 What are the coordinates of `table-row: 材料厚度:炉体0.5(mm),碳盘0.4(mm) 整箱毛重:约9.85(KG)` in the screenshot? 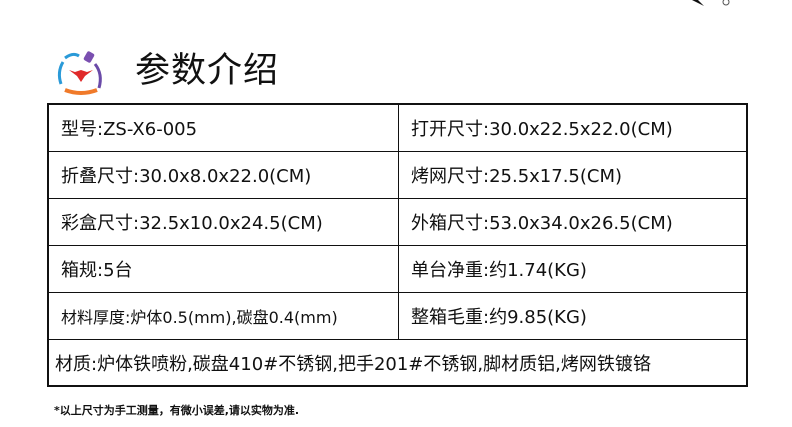 It's located at (397, 316).